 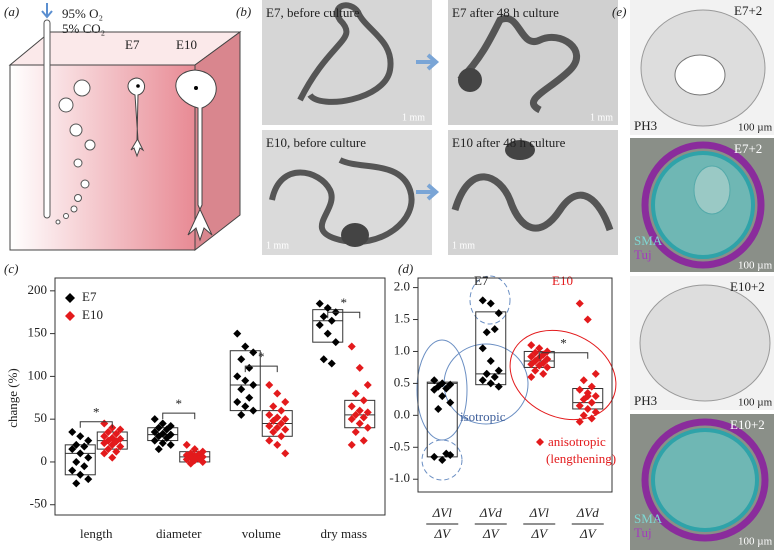 I want to click on panel-label: (e), so click(x=619, y=11).